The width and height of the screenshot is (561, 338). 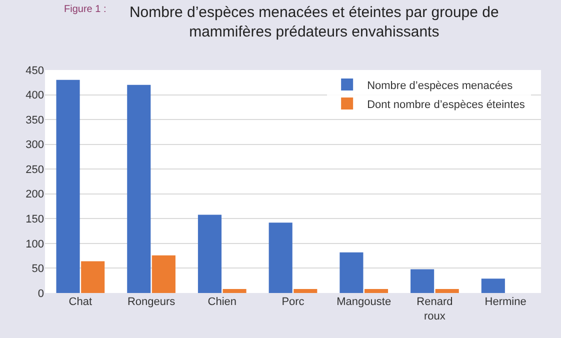 What do you see at coordinates (222, 302) in the screenshot?
I see `x-tick-label: Chien` at bounding box center [222, 302].